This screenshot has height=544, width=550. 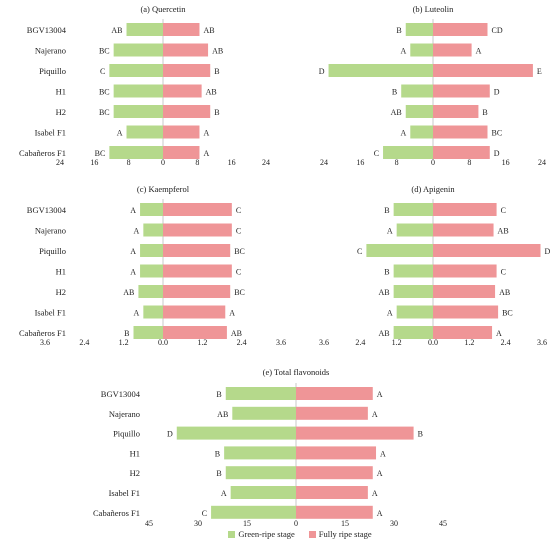 What do you see at coordinates (124, 493) in the screenshot?
I see `category-label: Isabel F1` at bounding box center [124, 493].